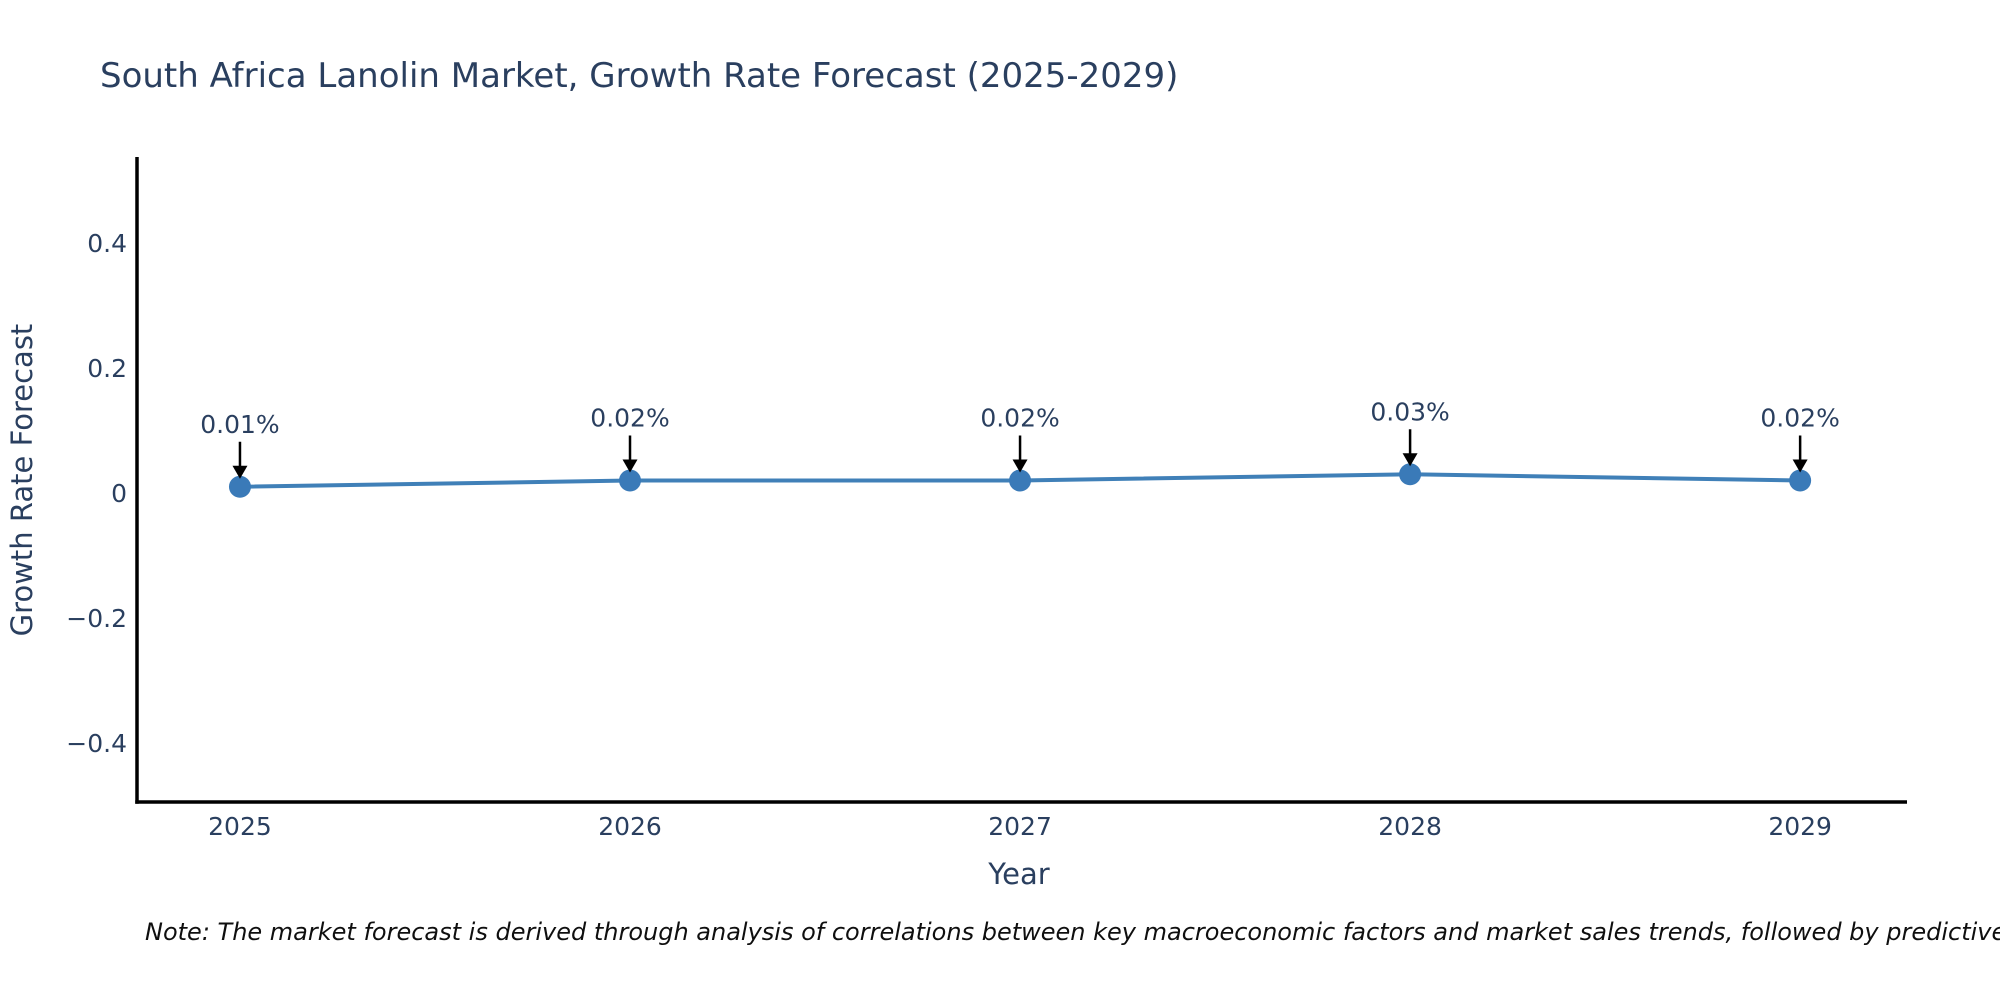 This screenshot has width=2000, height=1000. I want to click on y-tick-label: 0.2, so click(107, 368).